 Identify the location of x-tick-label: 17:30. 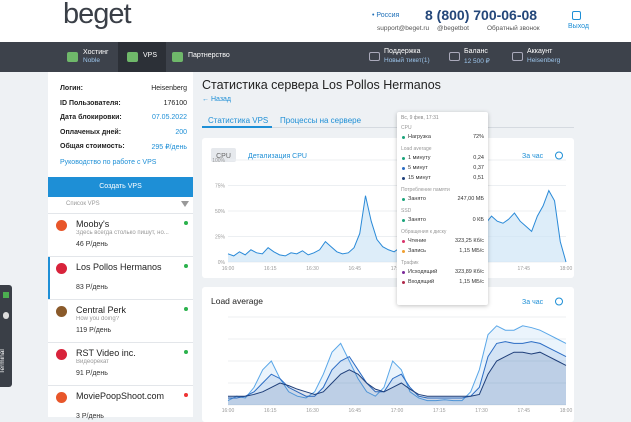
(481, 411).